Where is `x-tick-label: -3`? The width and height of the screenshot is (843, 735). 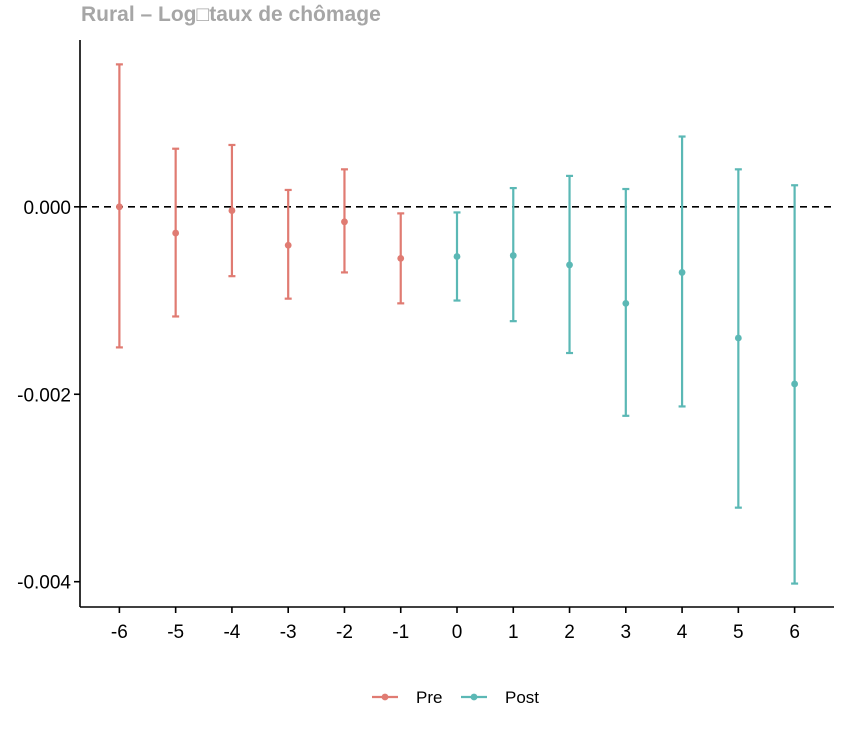 x-tick-label: -3 is located at coordinates (288, 632).